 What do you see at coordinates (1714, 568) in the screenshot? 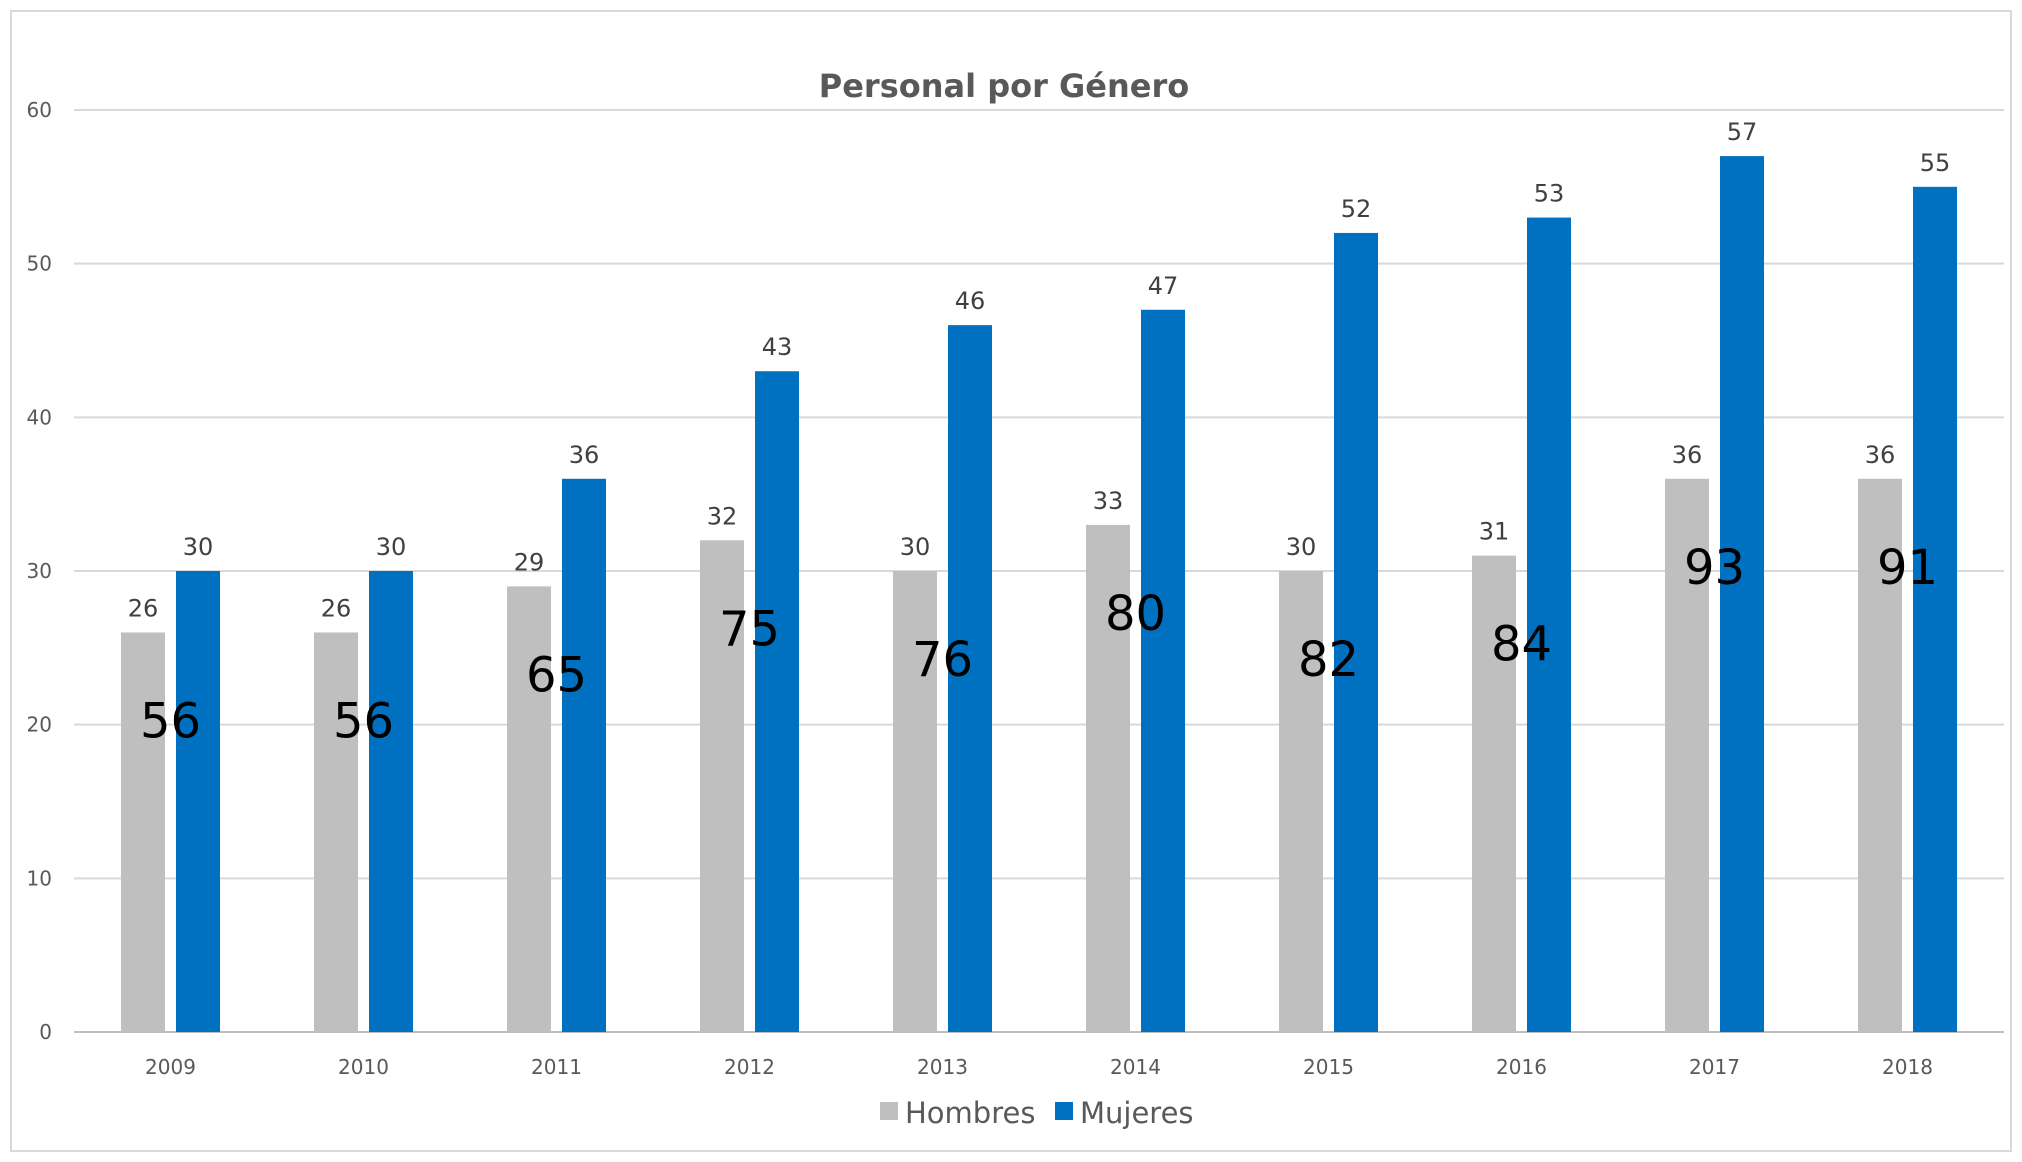
I see `total-label: 93` at bounding box center [1714, 568].